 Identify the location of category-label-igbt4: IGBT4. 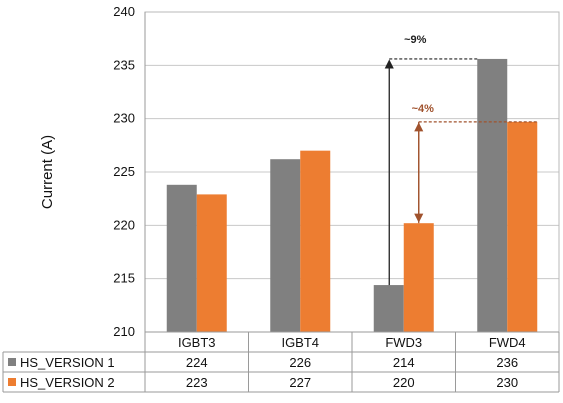
(300, 342).